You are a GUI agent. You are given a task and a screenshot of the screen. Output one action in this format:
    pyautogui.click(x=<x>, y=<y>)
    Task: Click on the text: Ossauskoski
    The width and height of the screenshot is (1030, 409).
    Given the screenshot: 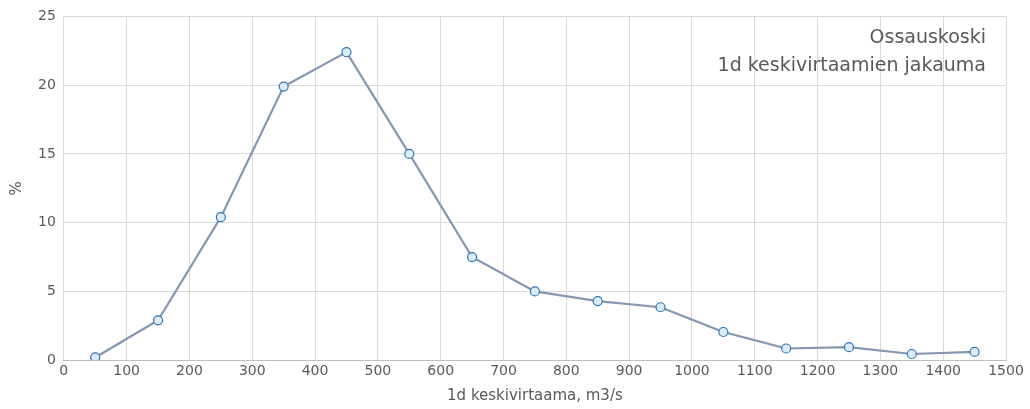 What is the action you would take?
    pyautogui.click(x=927, y=35)
    